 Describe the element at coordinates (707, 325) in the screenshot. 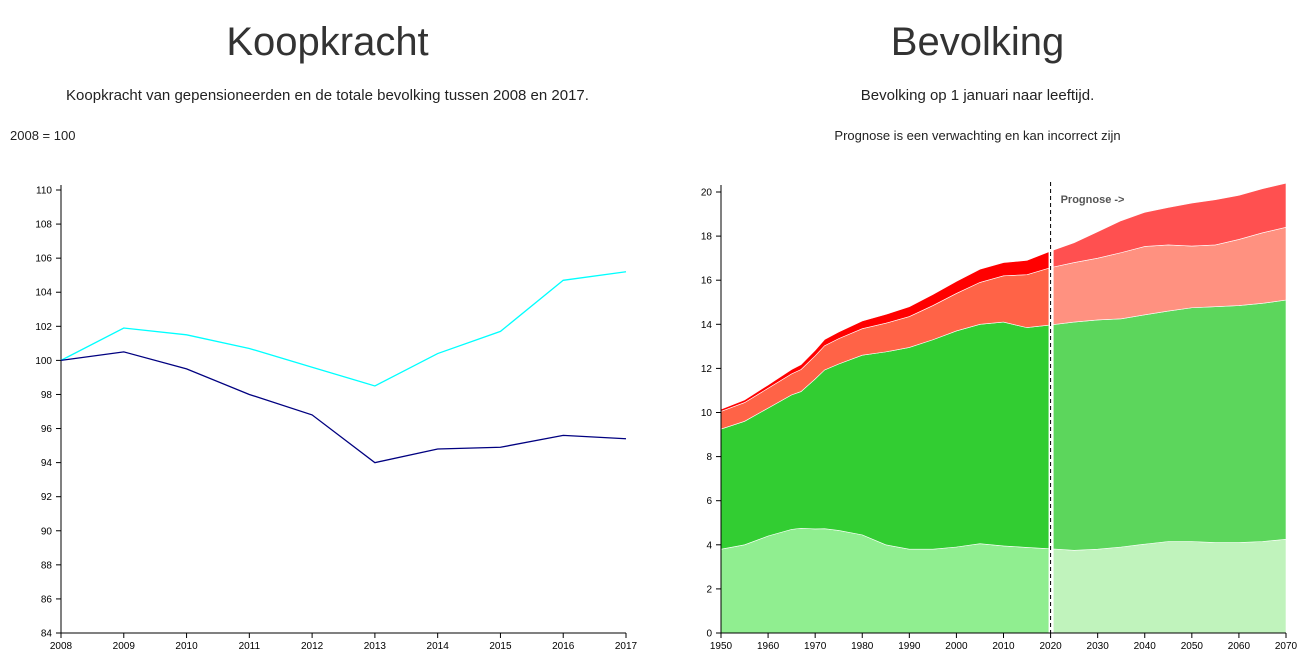

I see `y-tick-label: 14` at that location.